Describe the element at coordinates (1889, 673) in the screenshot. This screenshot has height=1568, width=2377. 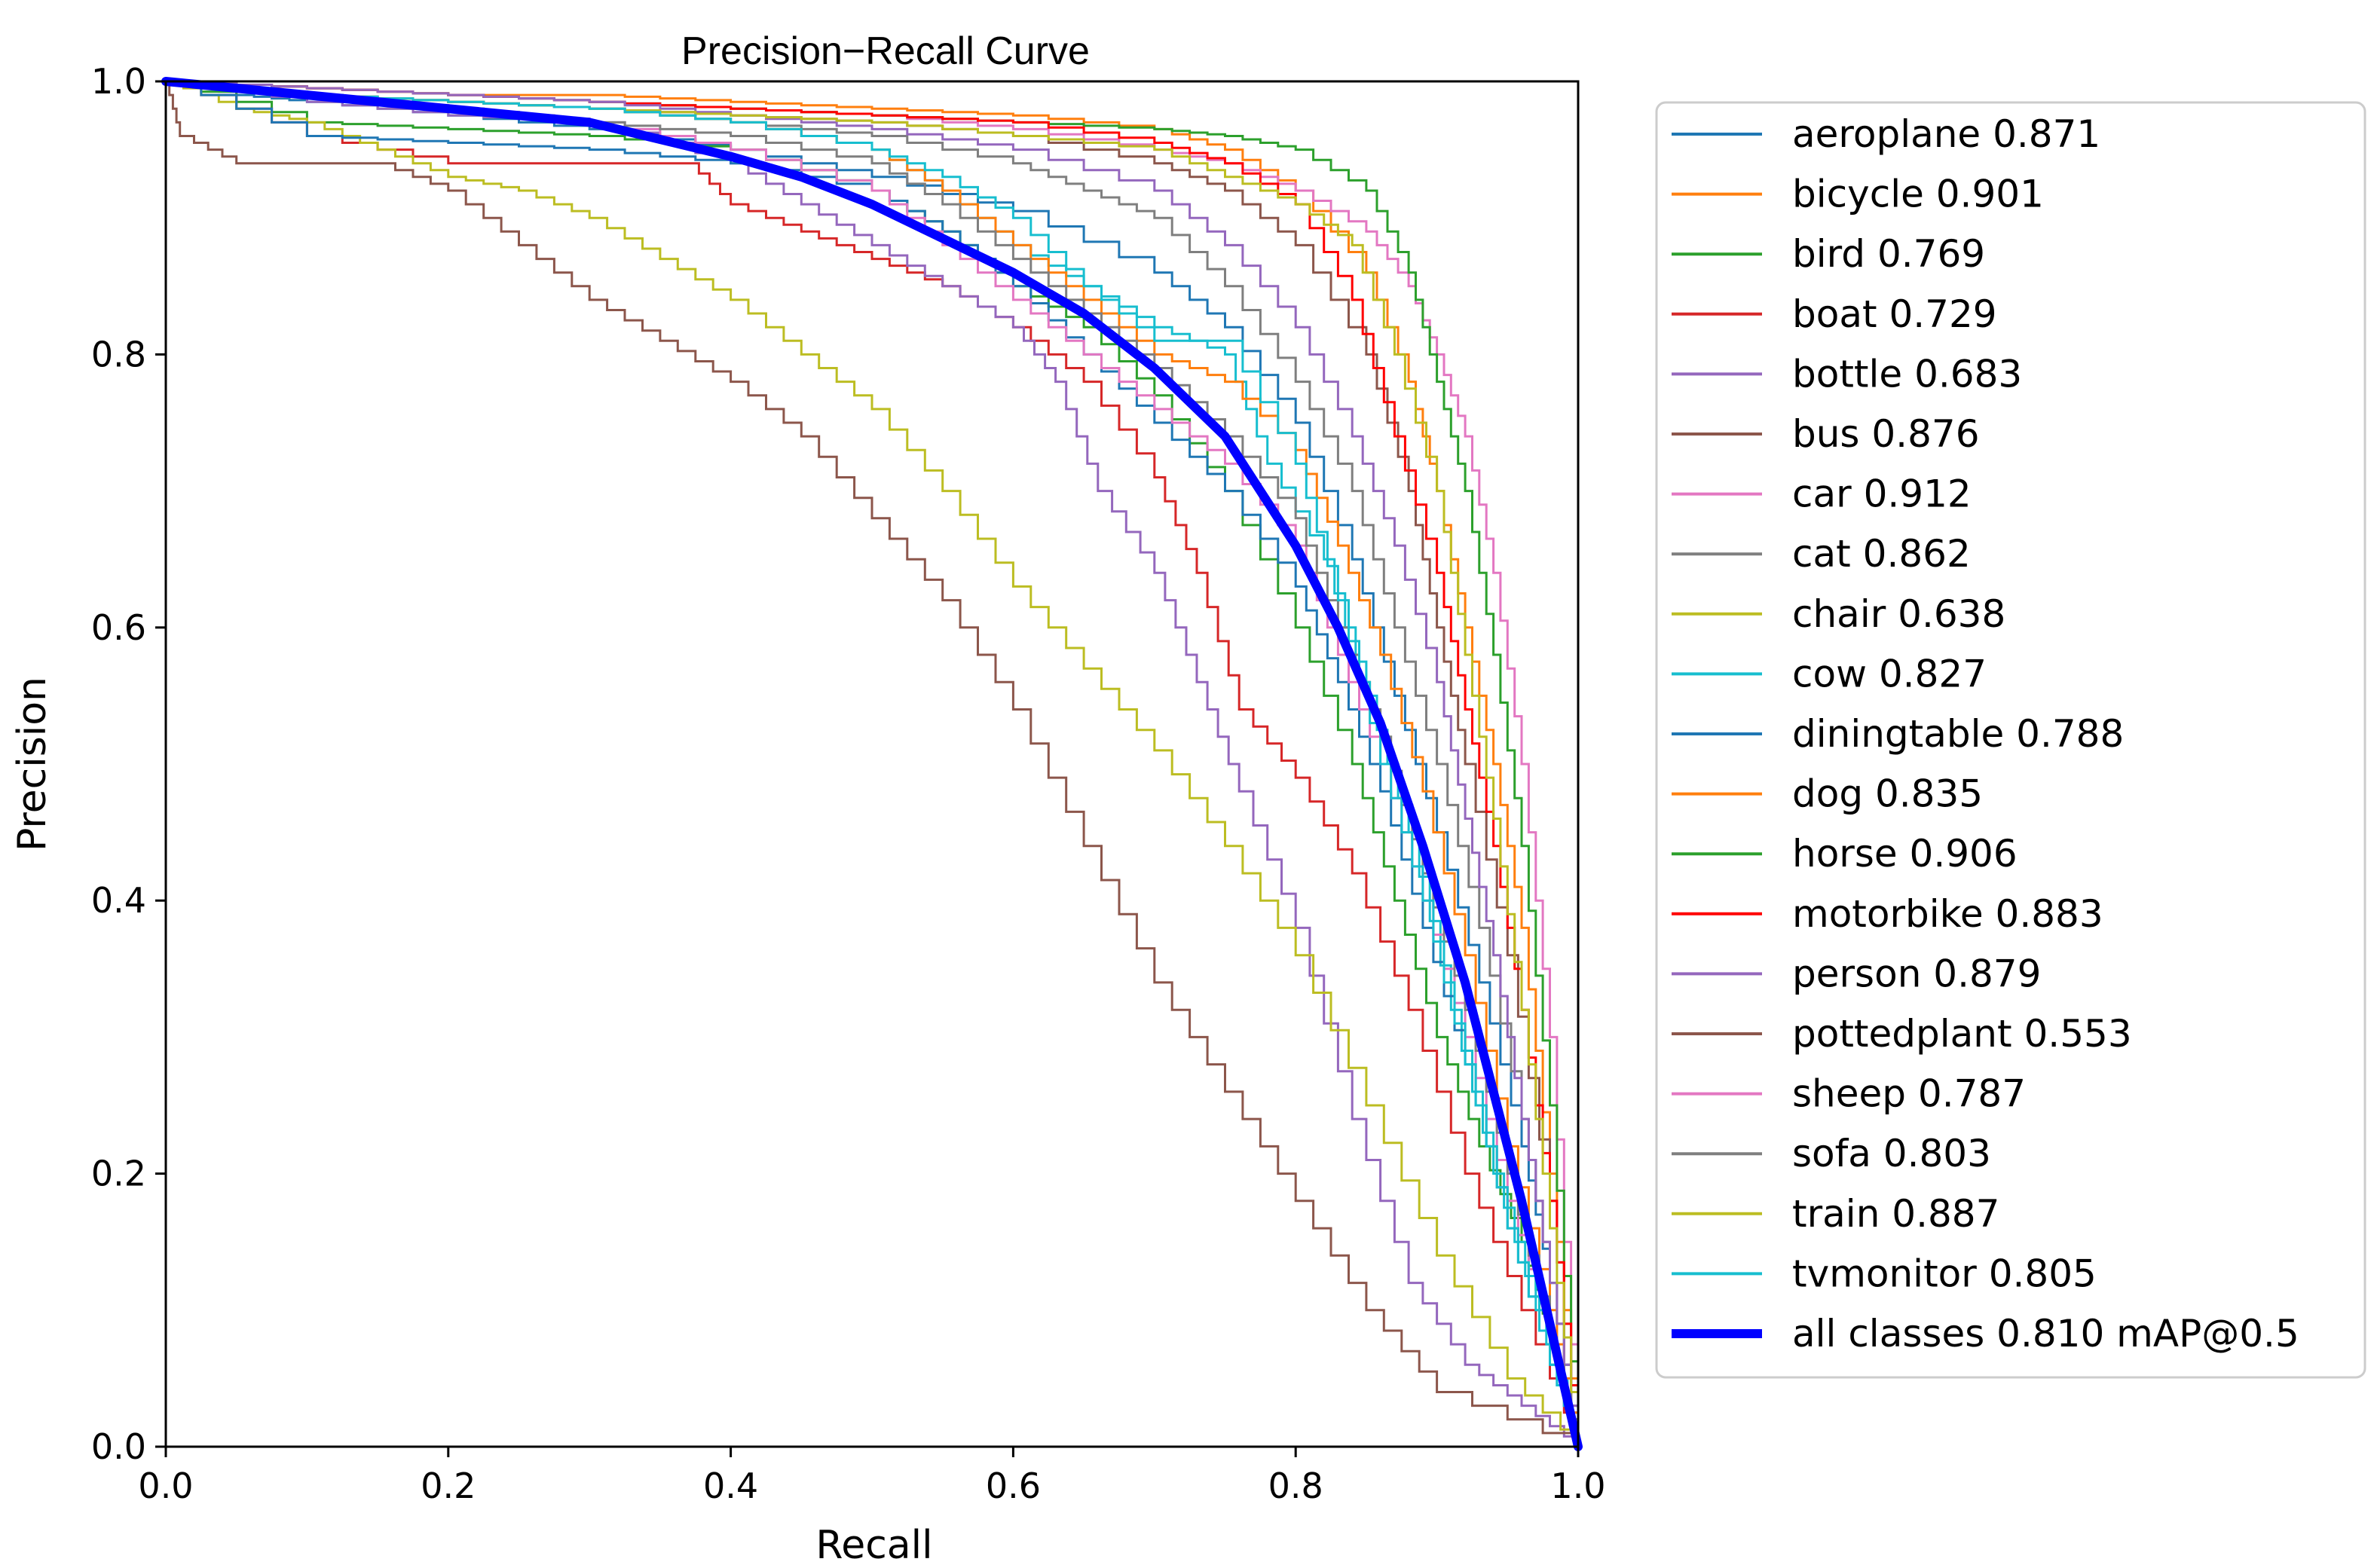
I see `legend-label-cow: cow 0.827` at that location.